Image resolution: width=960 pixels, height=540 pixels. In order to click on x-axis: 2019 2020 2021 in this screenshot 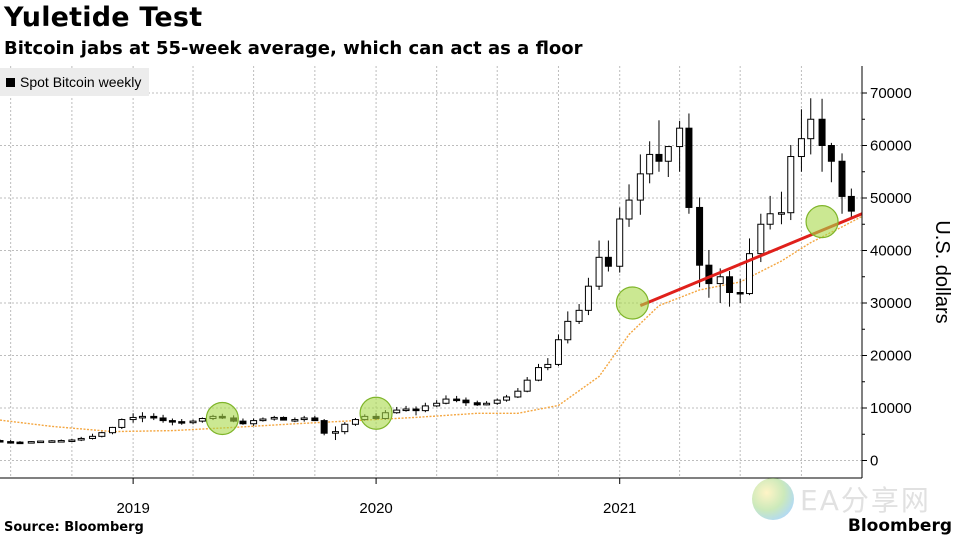, I will do `click(431, 497)`.